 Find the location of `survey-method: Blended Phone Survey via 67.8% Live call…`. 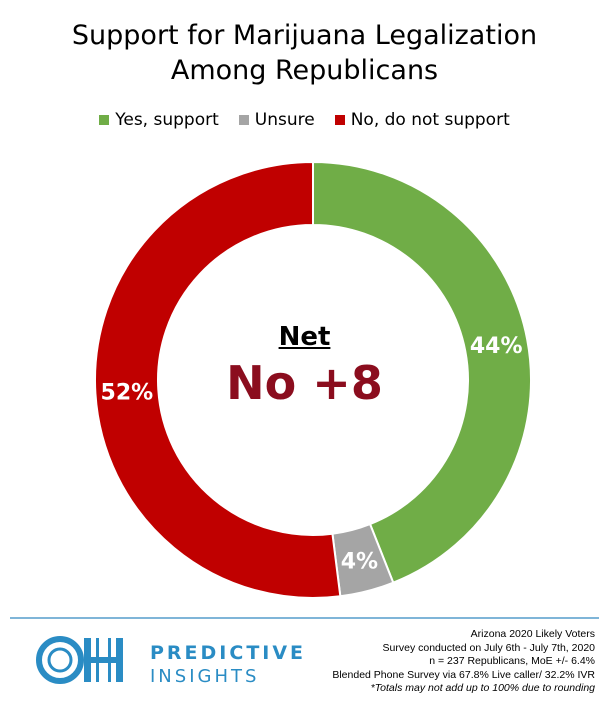

survey-method: Blended Phone Survey via 67.8% Live call… is located at coordinates (463, 674).